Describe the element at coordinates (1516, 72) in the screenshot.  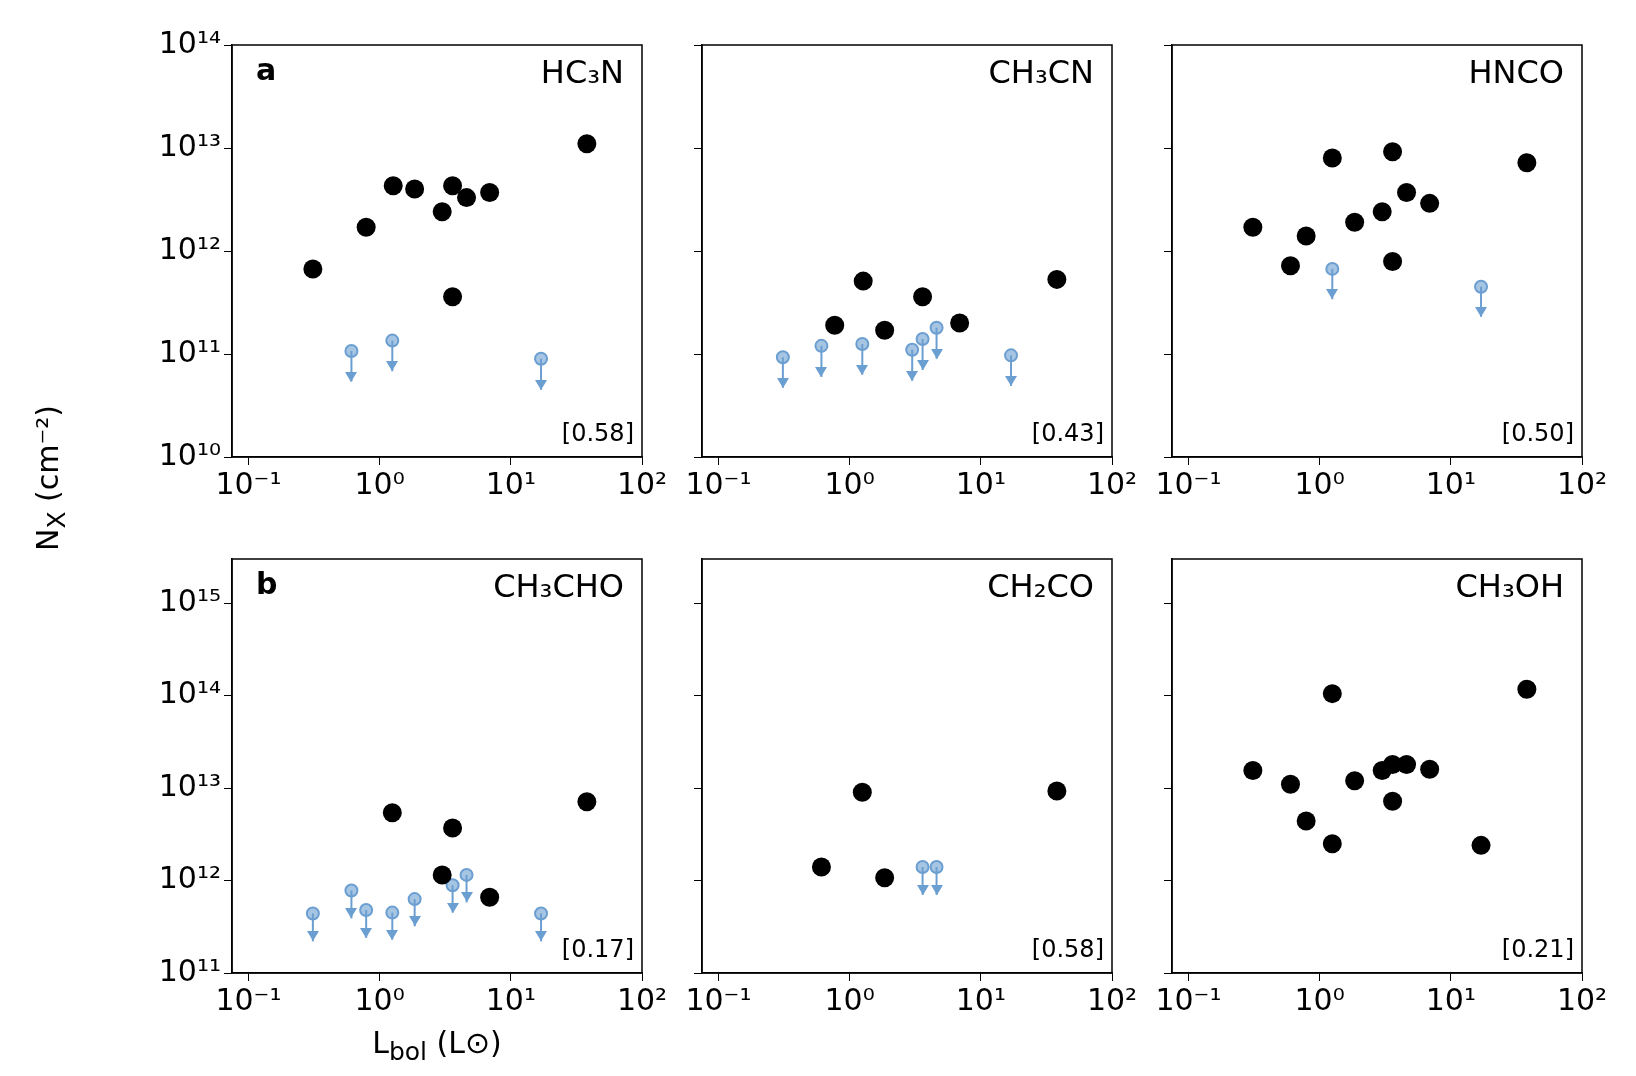
I see `chart-title: HNCO` at that location.